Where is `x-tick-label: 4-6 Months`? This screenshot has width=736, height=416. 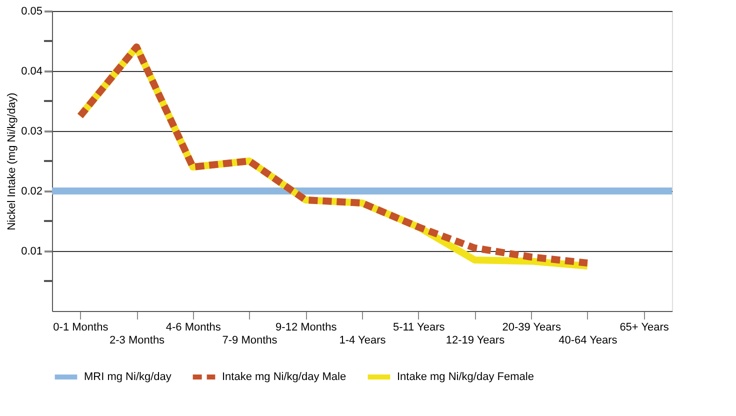
x-tick-label: 4-6 Months is located at coordinates (194, 328).